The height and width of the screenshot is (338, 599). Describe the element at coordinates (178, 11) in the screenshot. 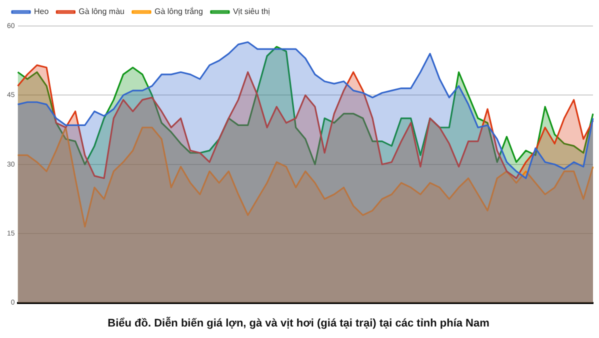

I see `legend-label: Gà lông trắng` at that location.